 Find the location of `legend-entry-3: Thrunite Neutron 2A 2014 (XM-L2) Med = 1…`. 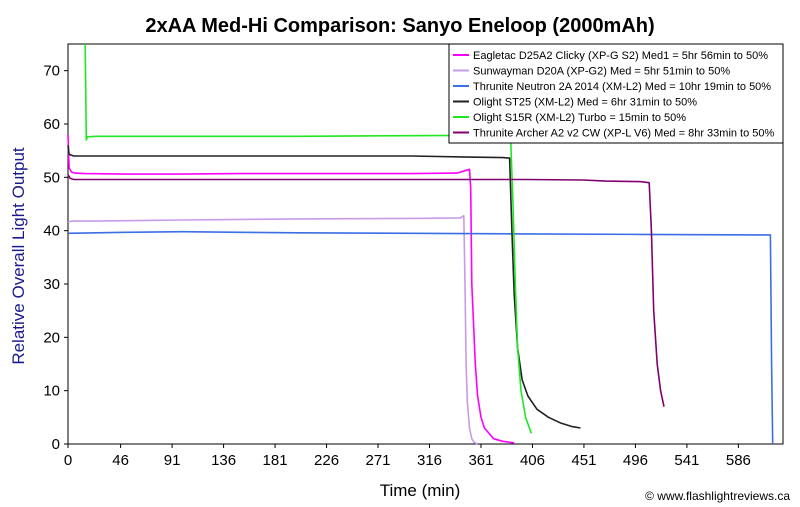

legend-entry-3: Thrunite Neutron 2A 2014 (XM-L2) Med = 1… is located at coordinates (622, 87).